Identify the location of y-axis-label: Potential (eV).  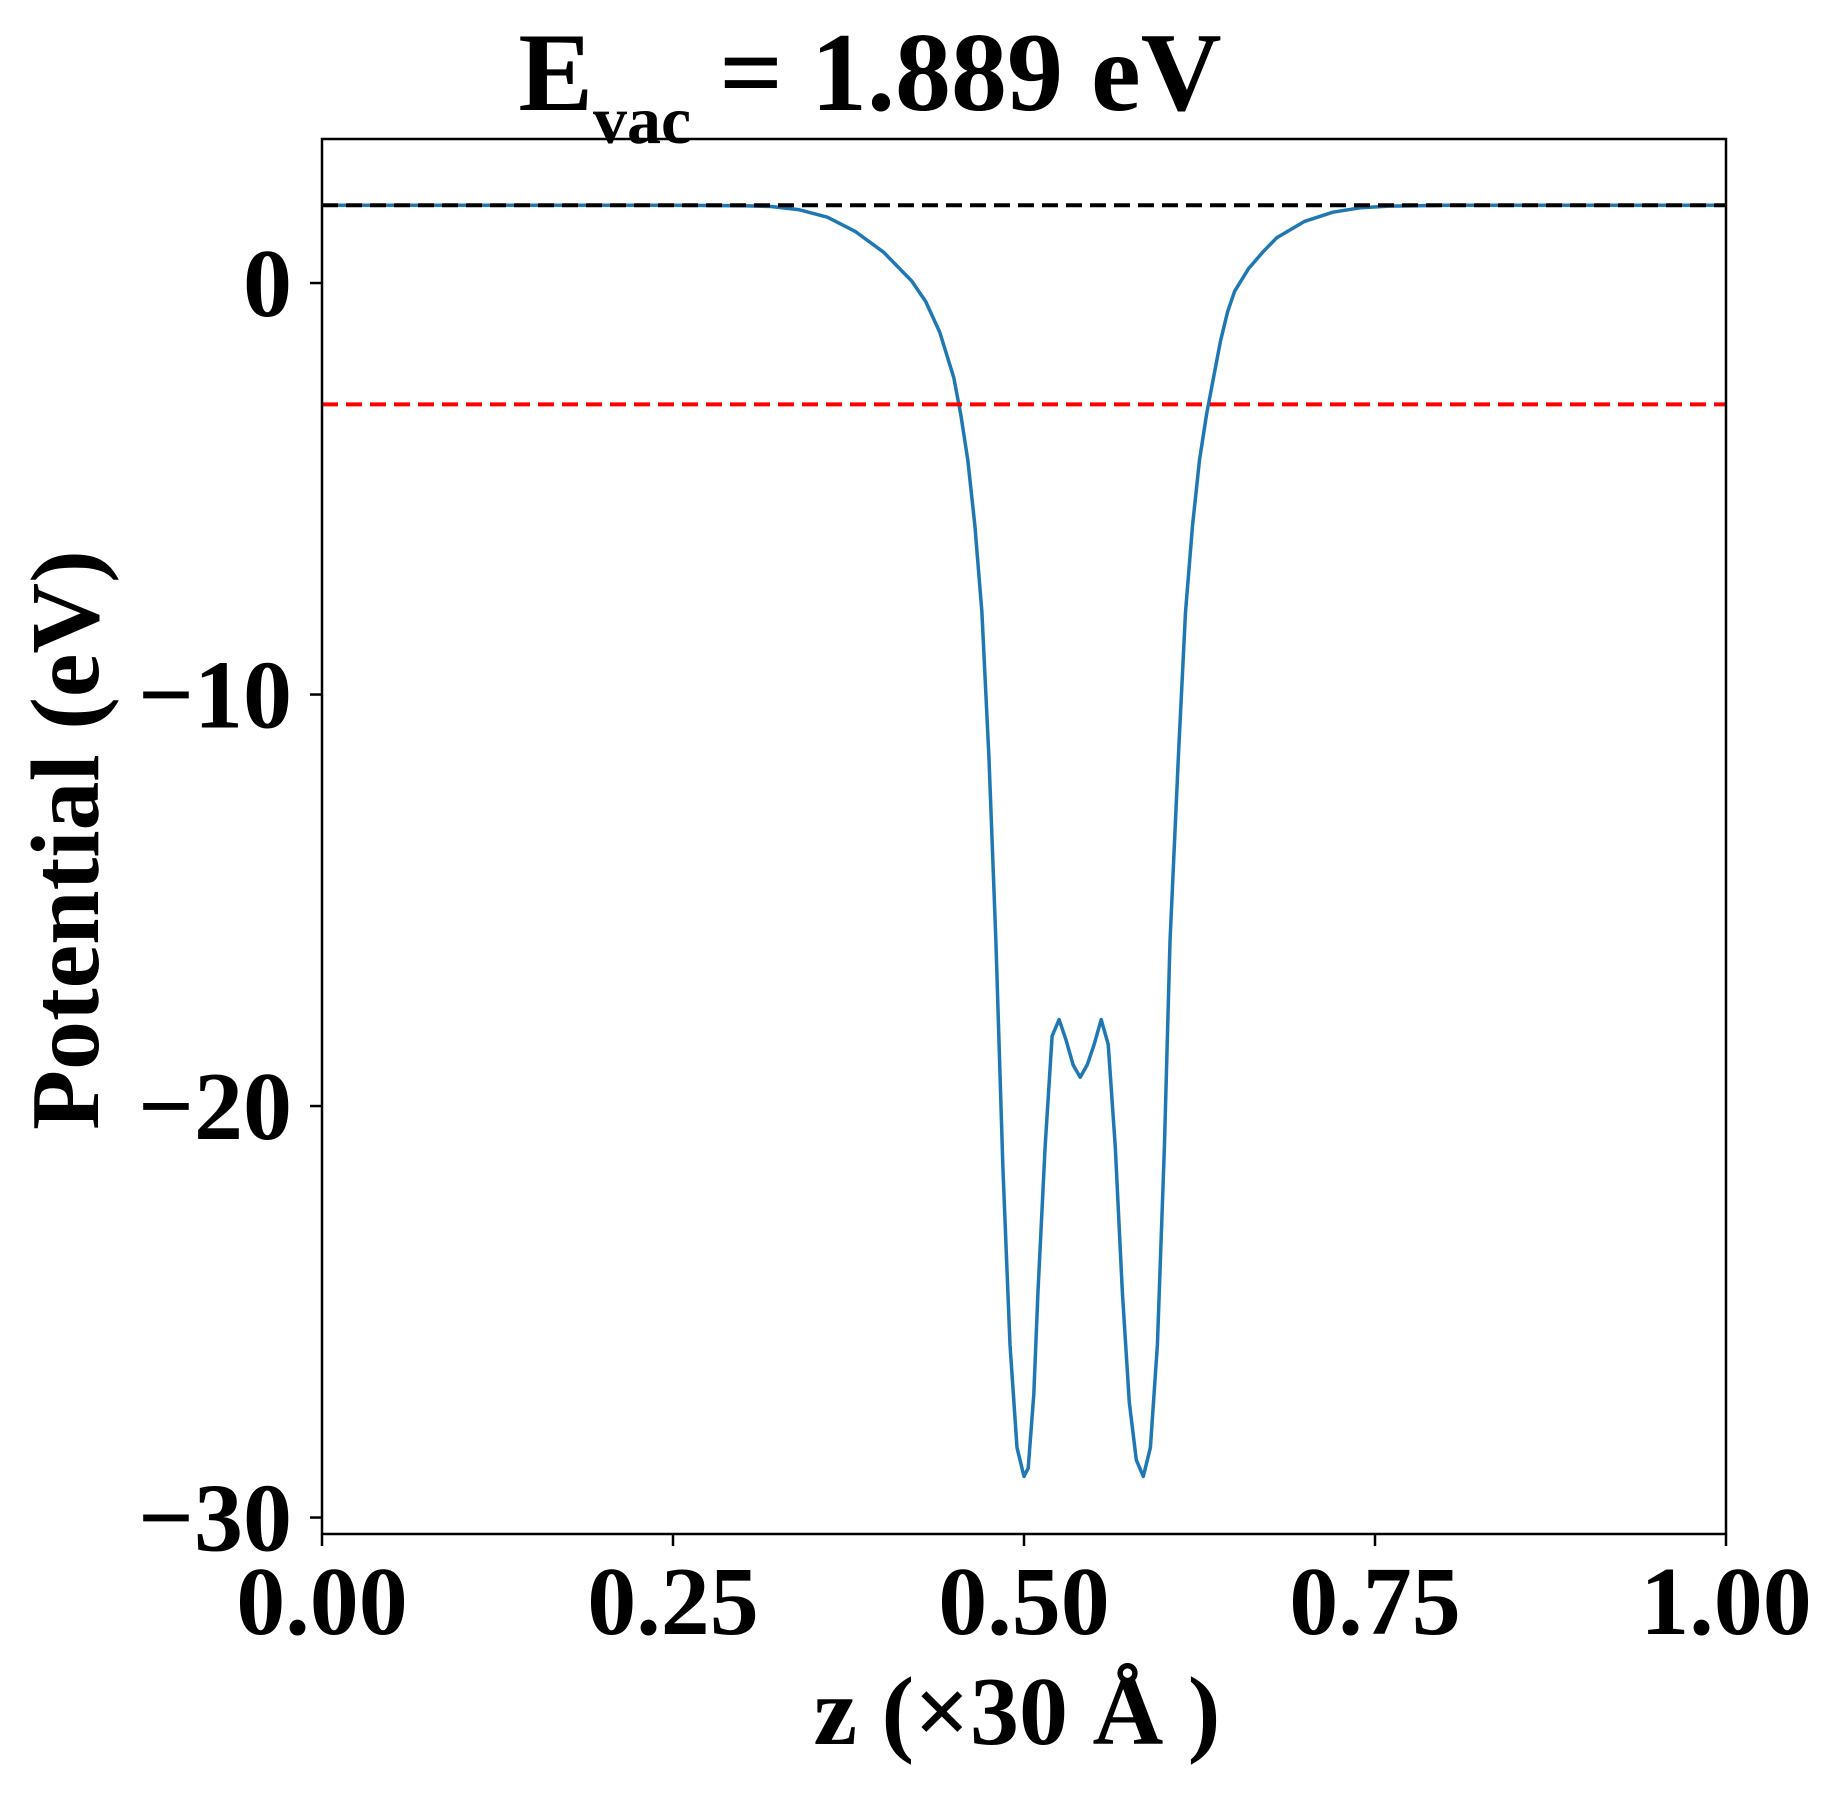
(66, 840).